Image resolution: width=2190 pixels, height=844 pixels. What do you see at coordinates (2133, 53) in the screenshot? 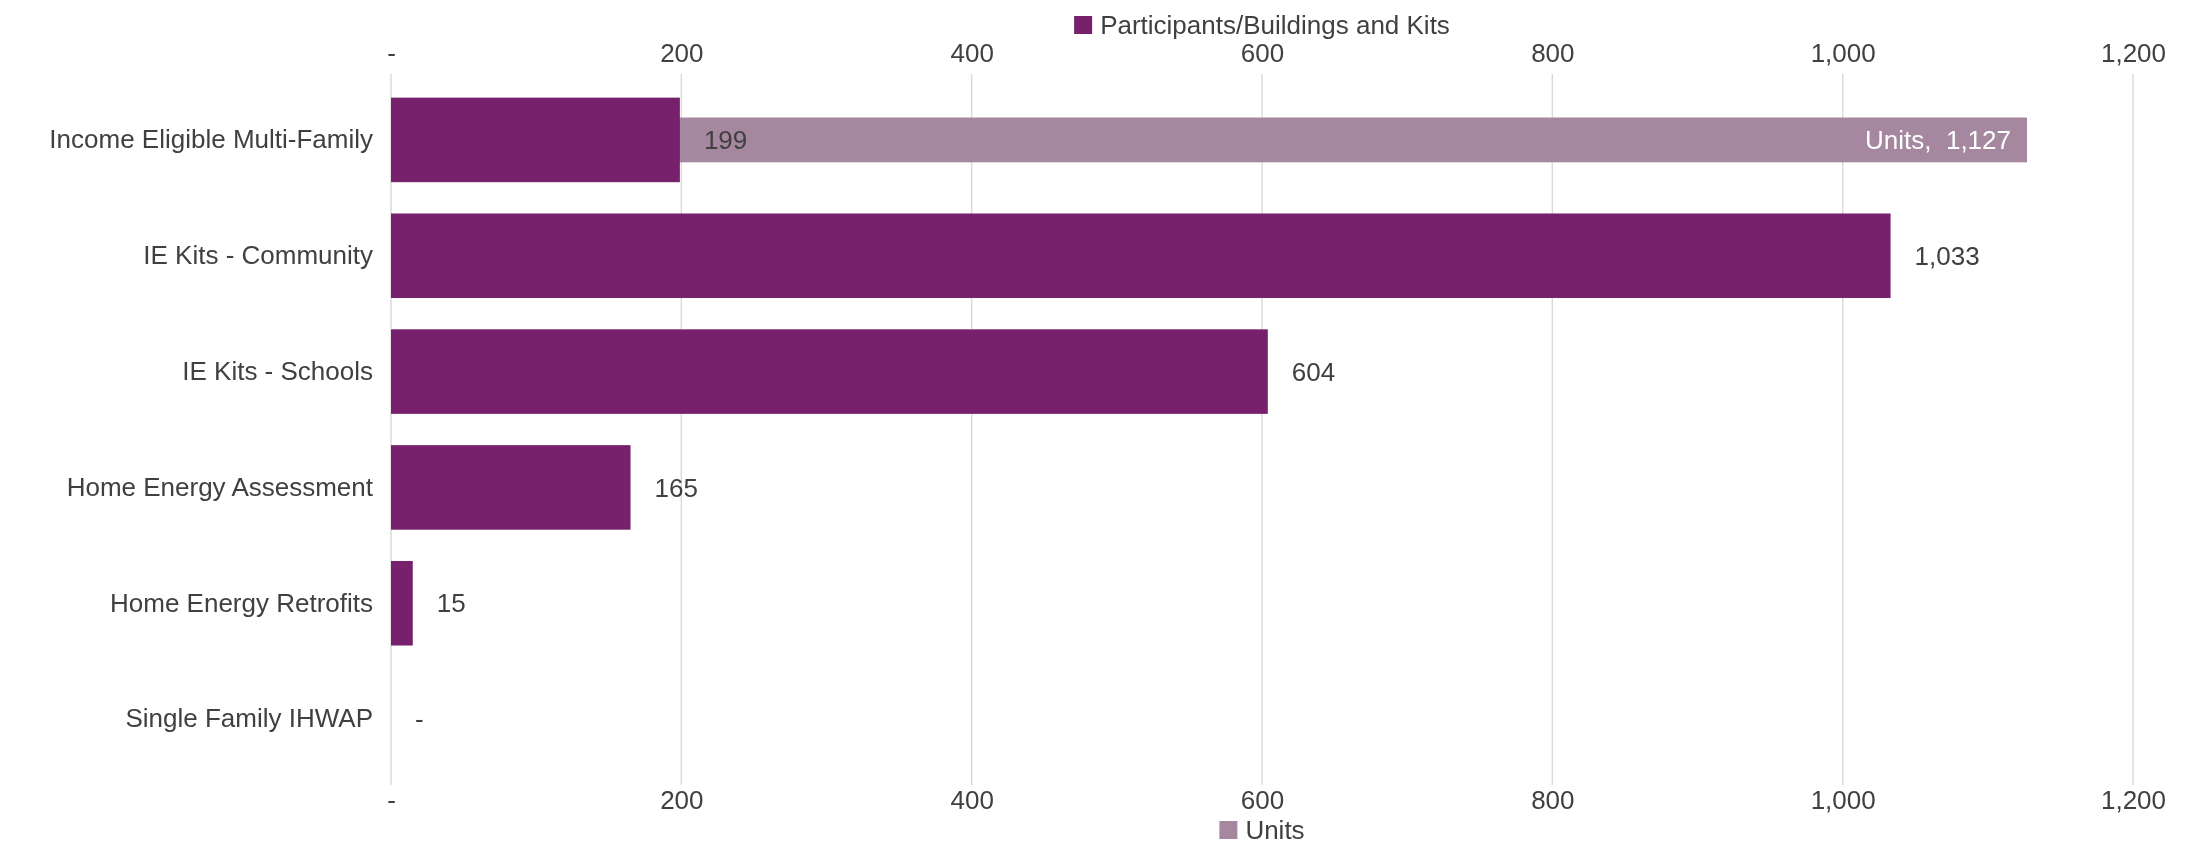
I see `x2-tick-label: 1,200` at bounding box center [2133, 53].